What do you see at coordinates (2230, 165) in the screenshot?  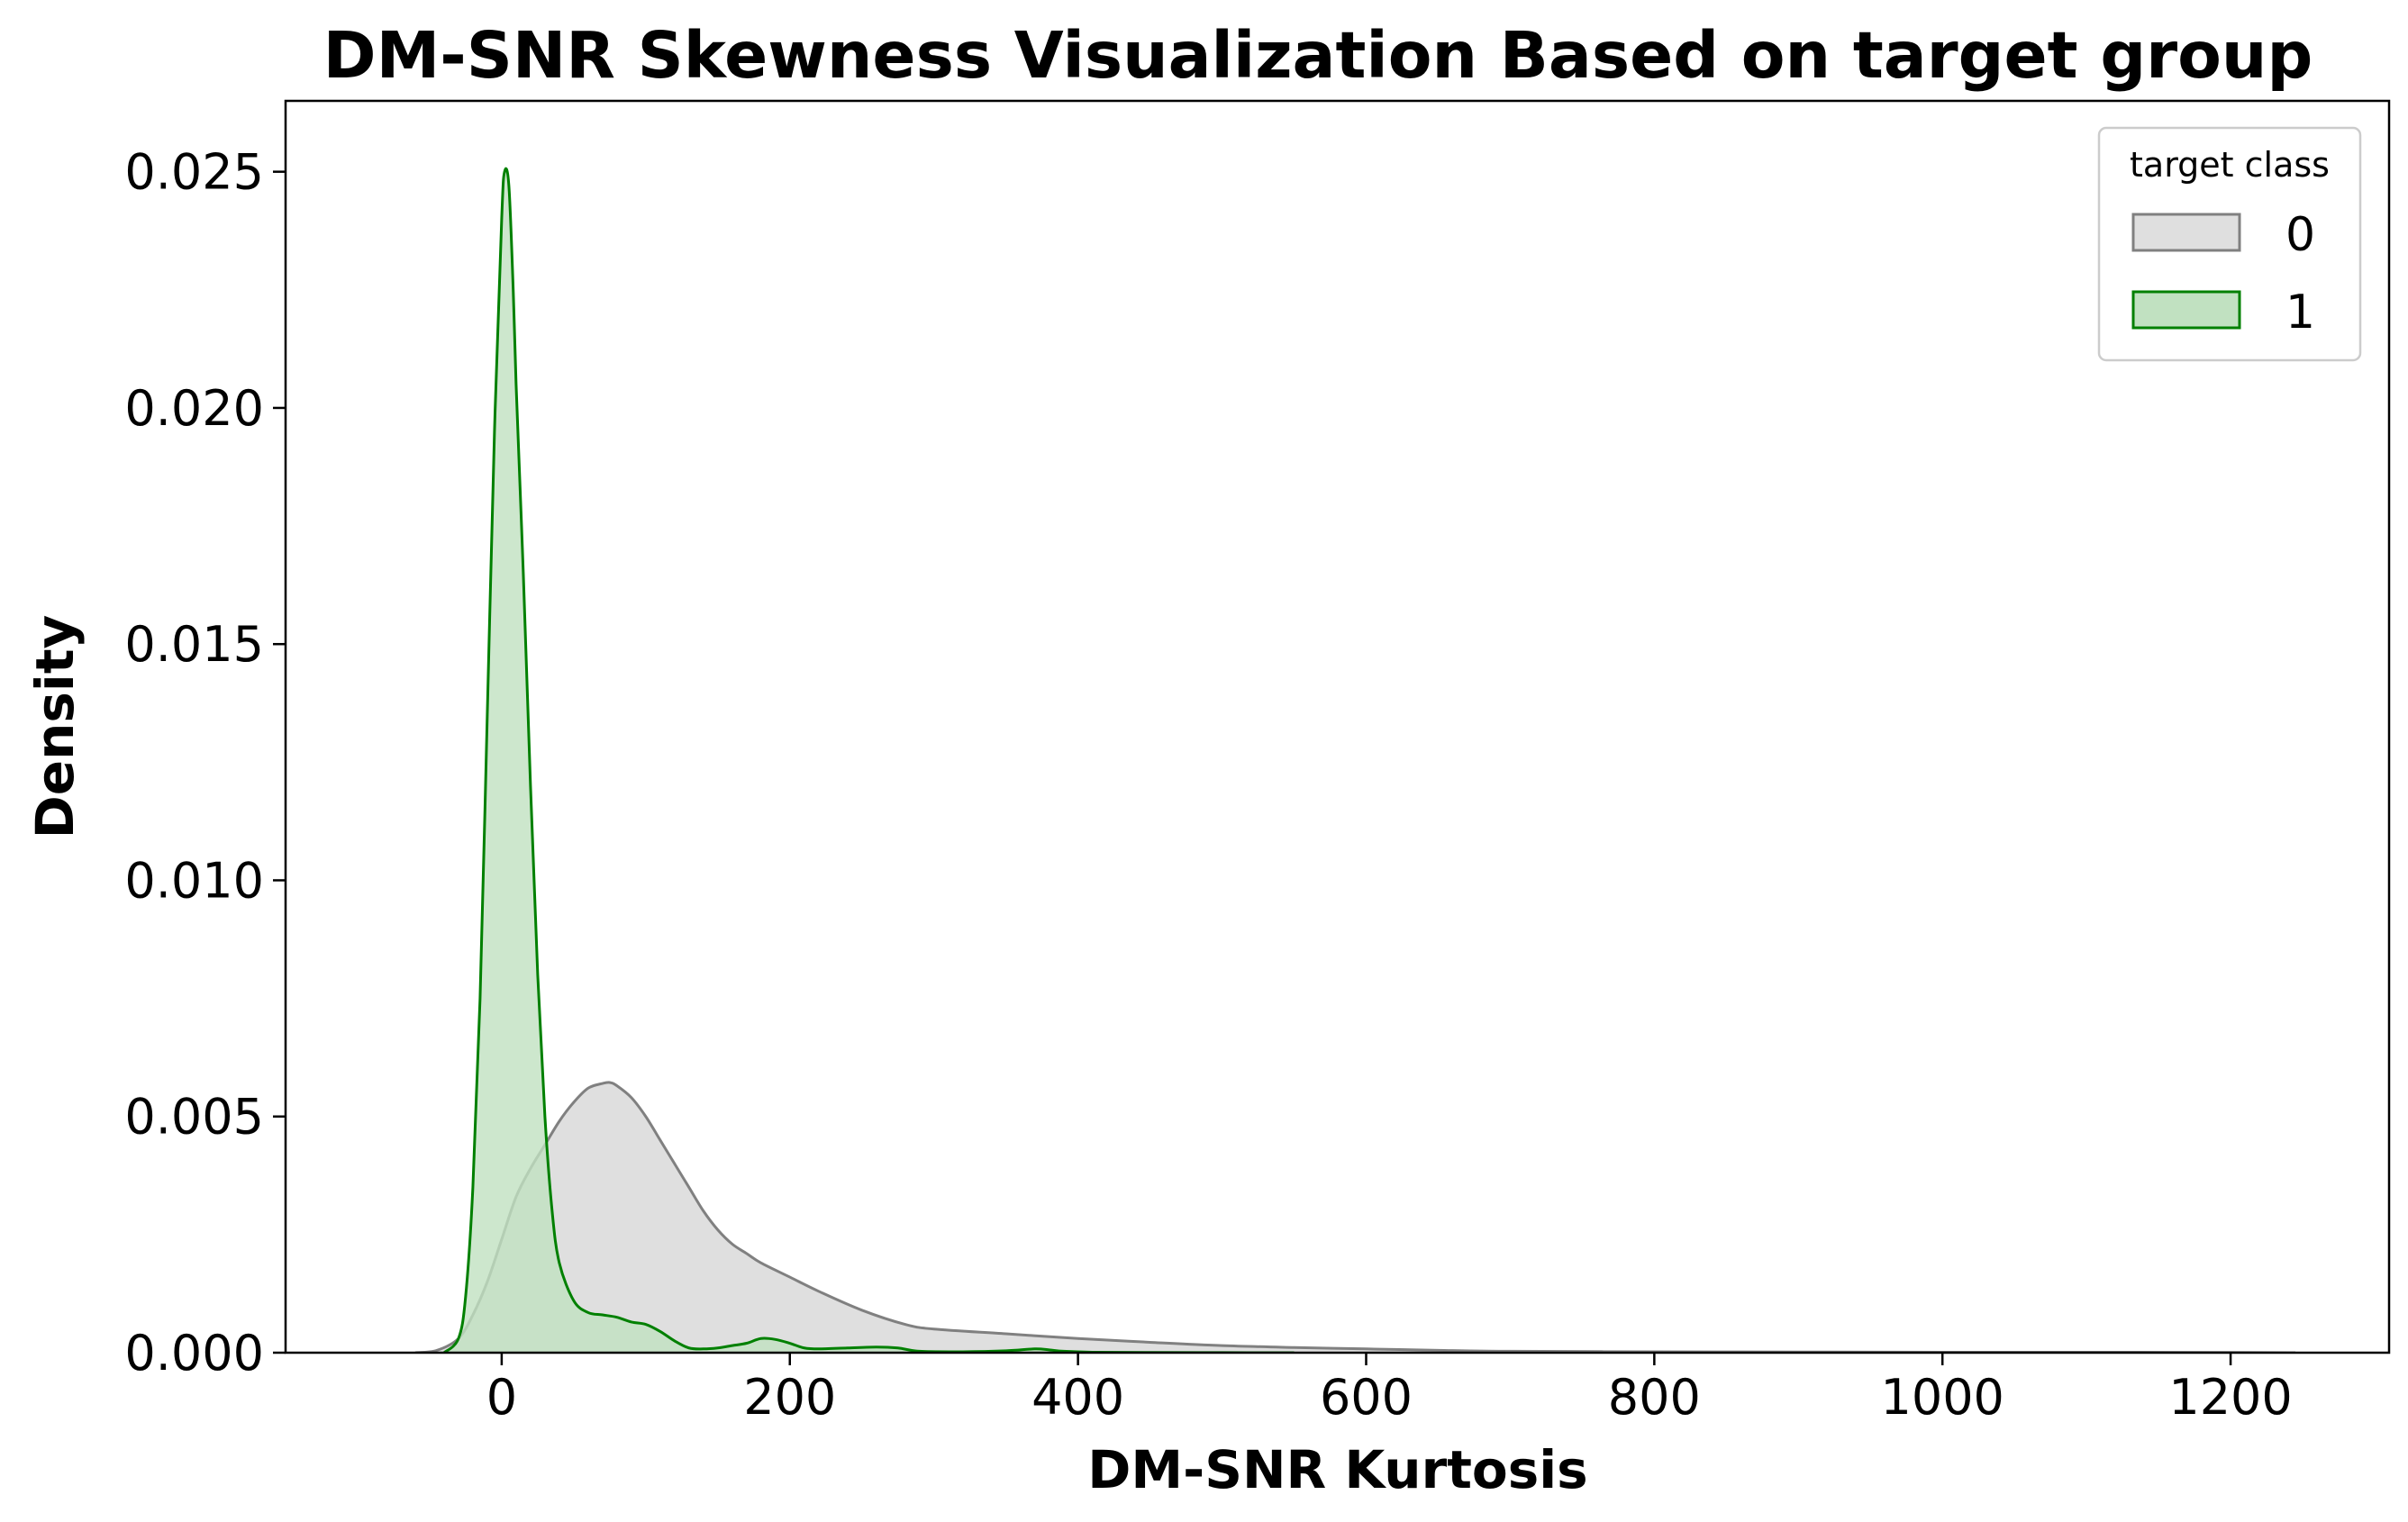 I see `legend-title: target class` at bounding box center [2230, 165].